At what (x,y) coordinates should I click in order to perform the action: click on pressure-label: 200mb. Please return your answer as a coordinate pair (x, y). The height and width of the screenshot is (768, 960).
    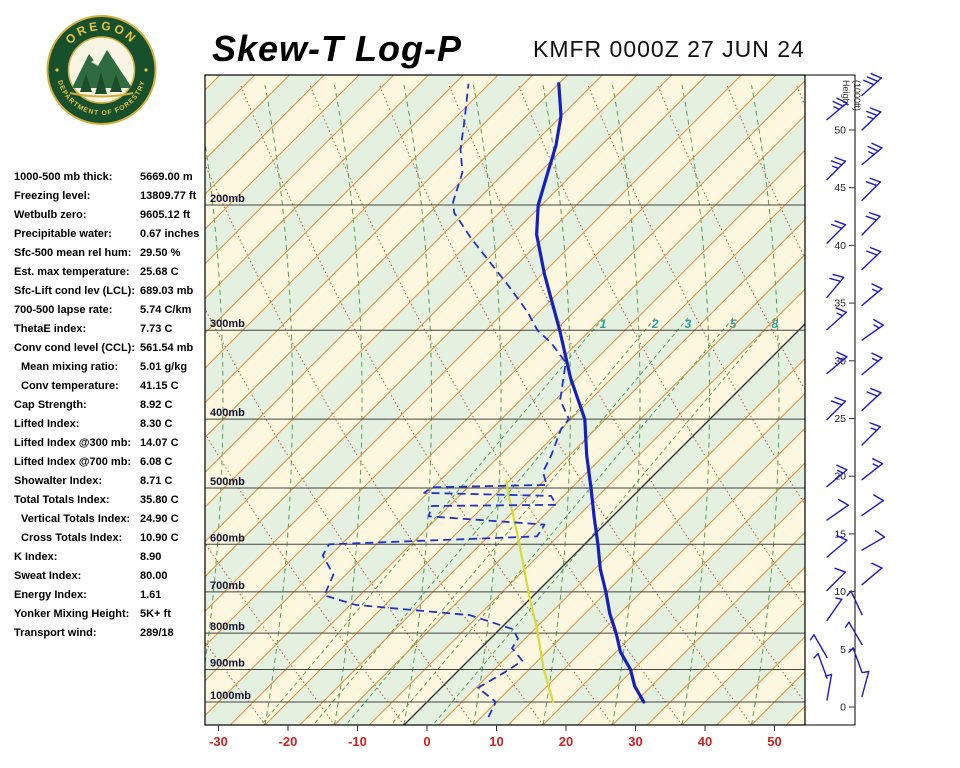
    Looking at the image, I should click on (227, 199).